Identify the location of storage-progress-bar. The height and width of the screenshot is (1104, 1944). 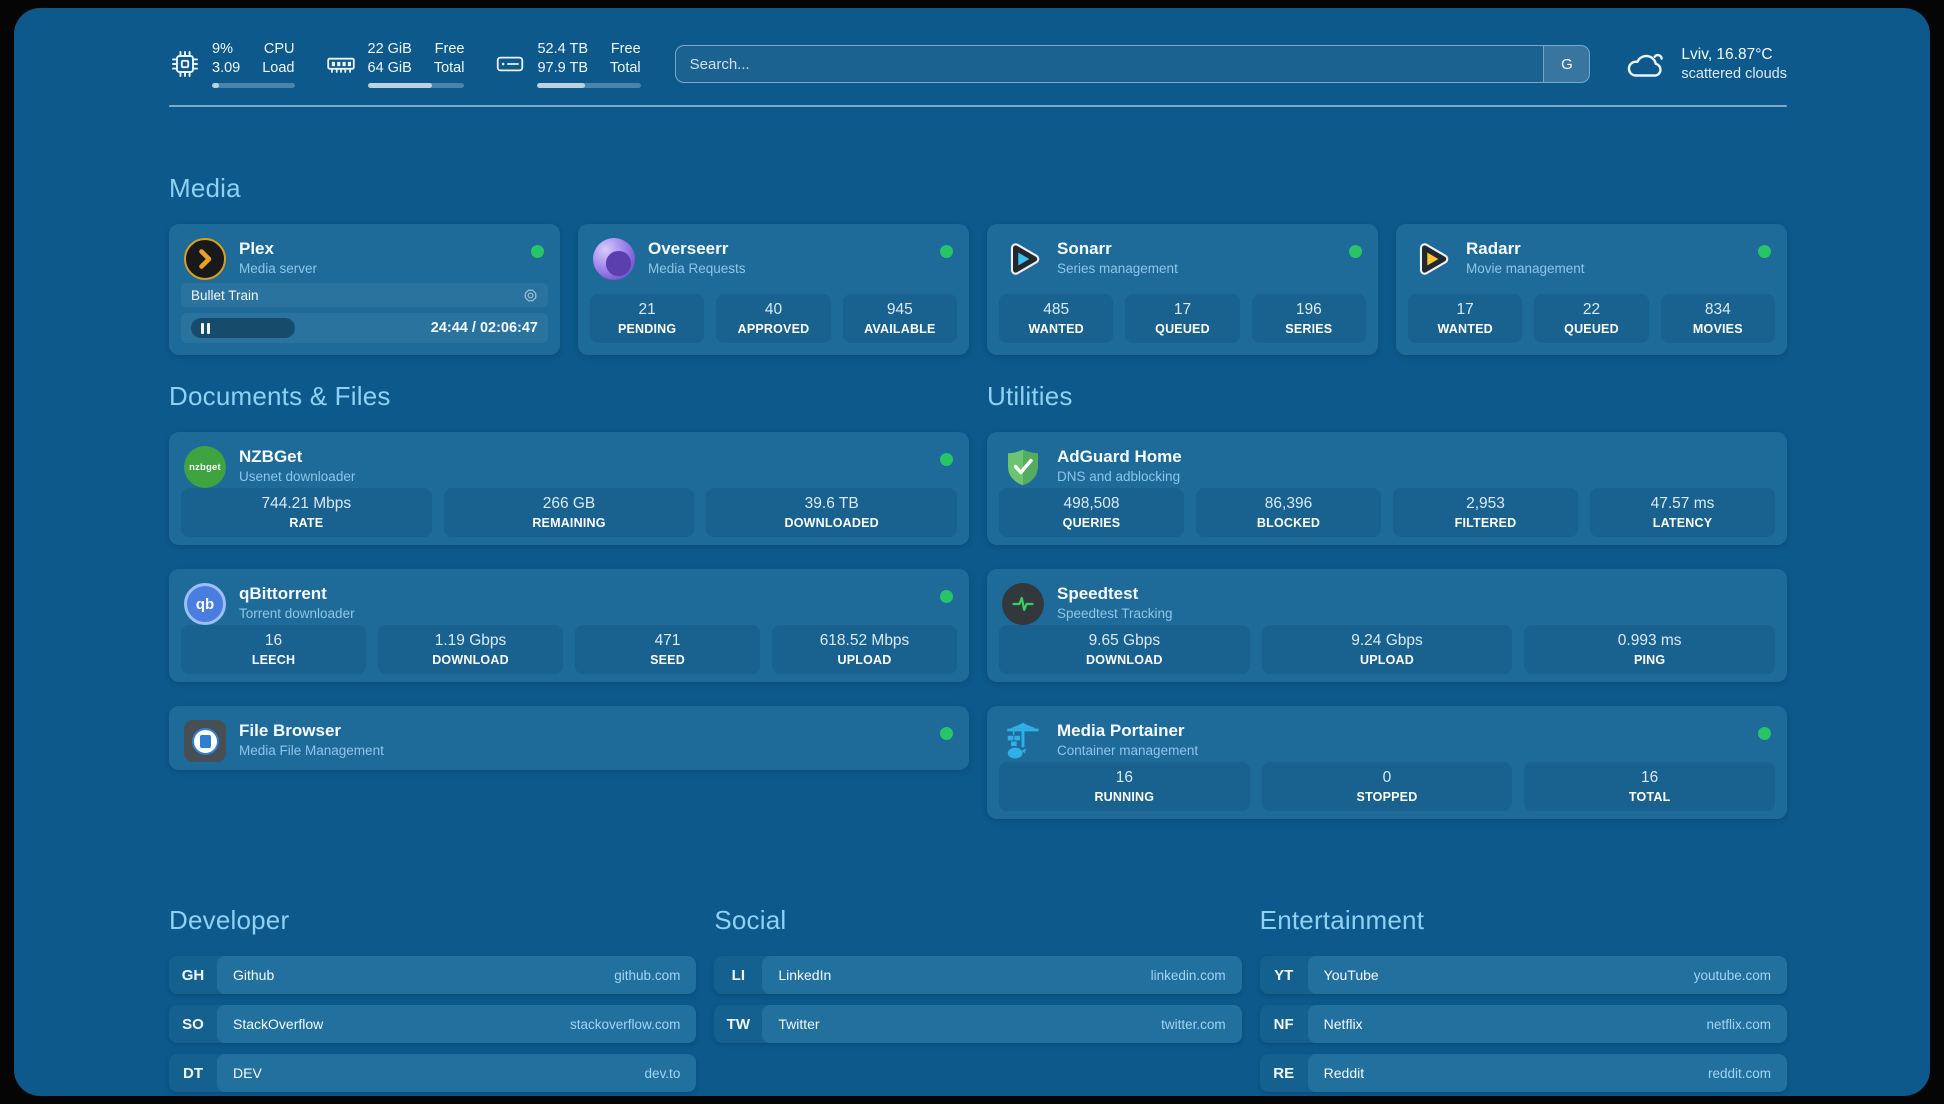
(589, 85).